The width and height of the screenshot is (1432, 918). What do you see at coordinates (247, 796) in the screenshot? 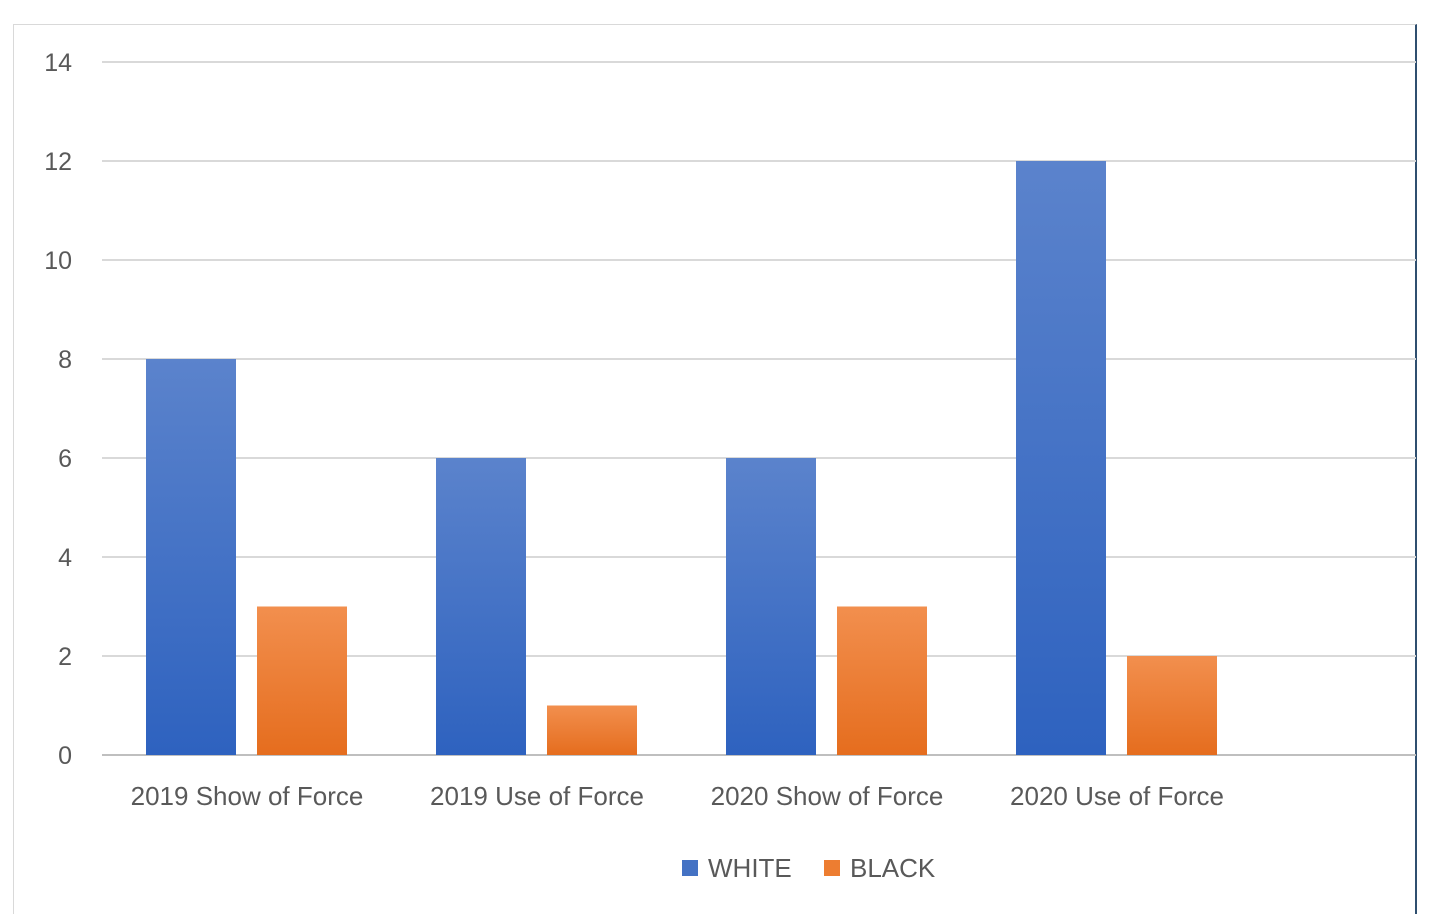
I see `x-category-label: 2019 Show of Force` at bounding box center [247, 796].